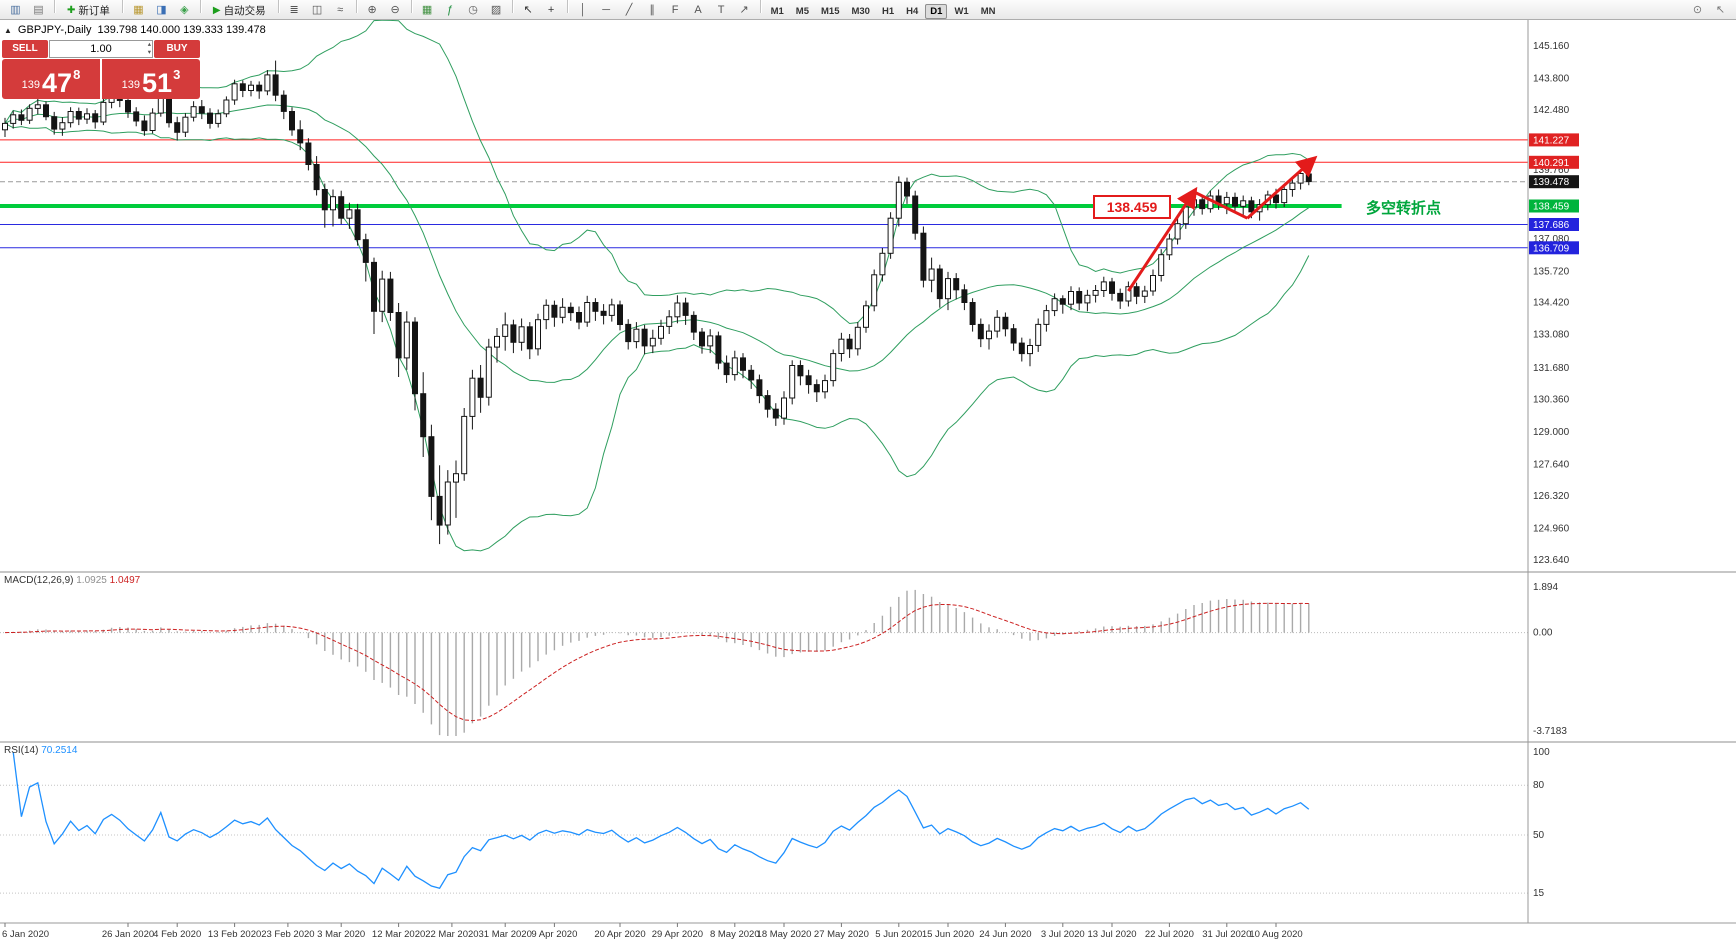  What do you see at coordinates (51, 79) in the screenshot?
I see `sell-price-button: 139 47 8` at bounding box center [51, 79].